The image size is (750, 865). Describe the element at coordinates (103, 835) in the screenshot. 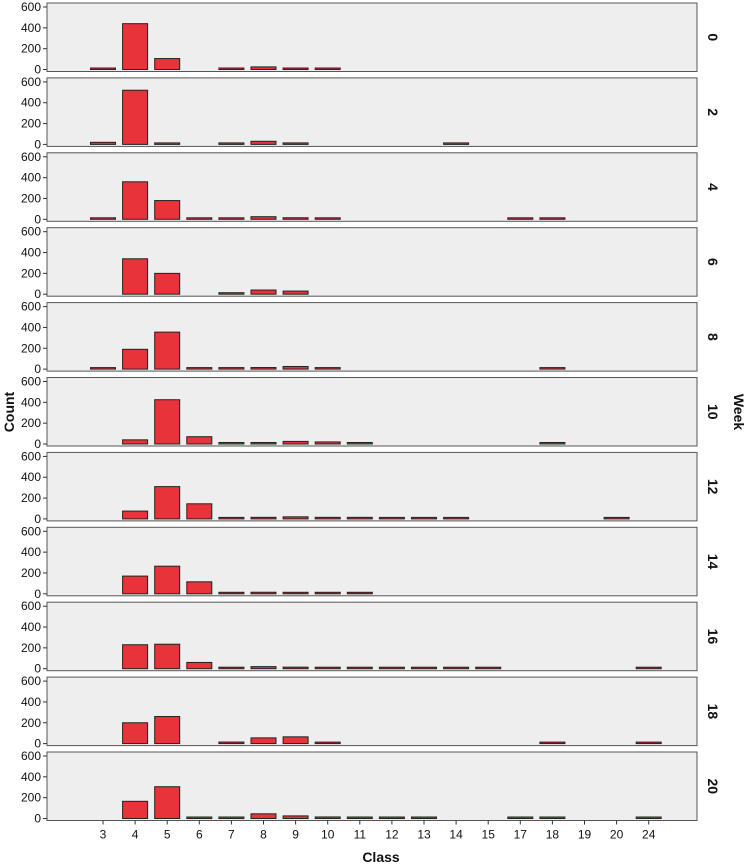

I see `x-tick-label-3: 3` at that location.